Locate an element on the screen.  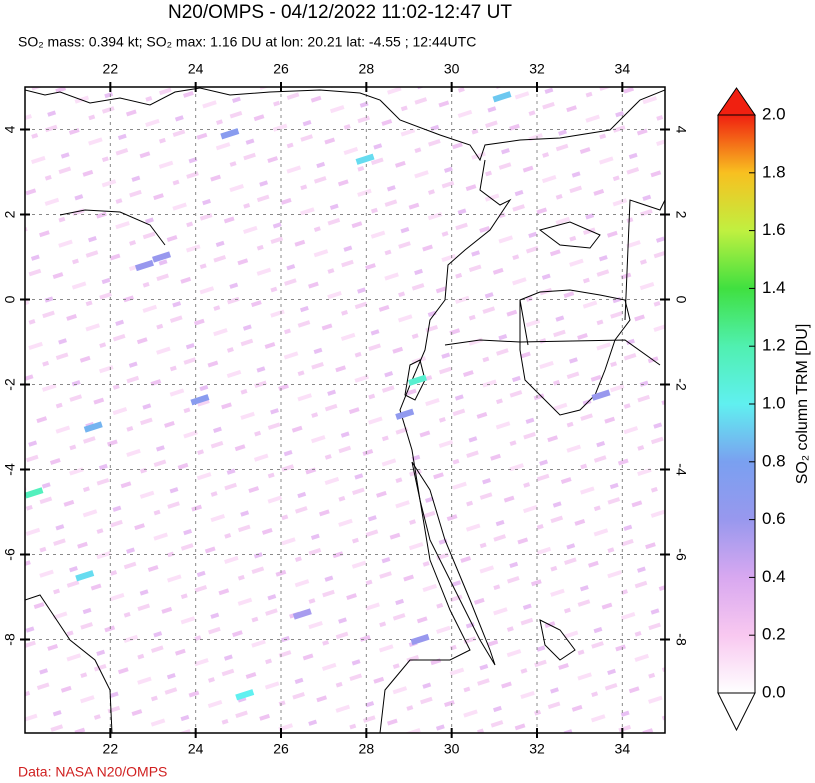
x-tick-label-bottom: 26 is located at coordinates (281, 749).